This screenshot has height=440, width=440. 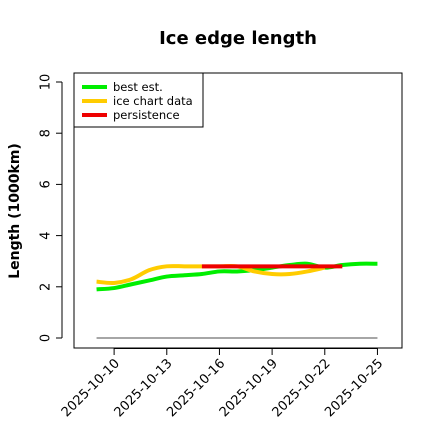 What do you see at coordinates (237, 300) in the screenshot?
I see `series-layer` at bounding box center [237, 300].